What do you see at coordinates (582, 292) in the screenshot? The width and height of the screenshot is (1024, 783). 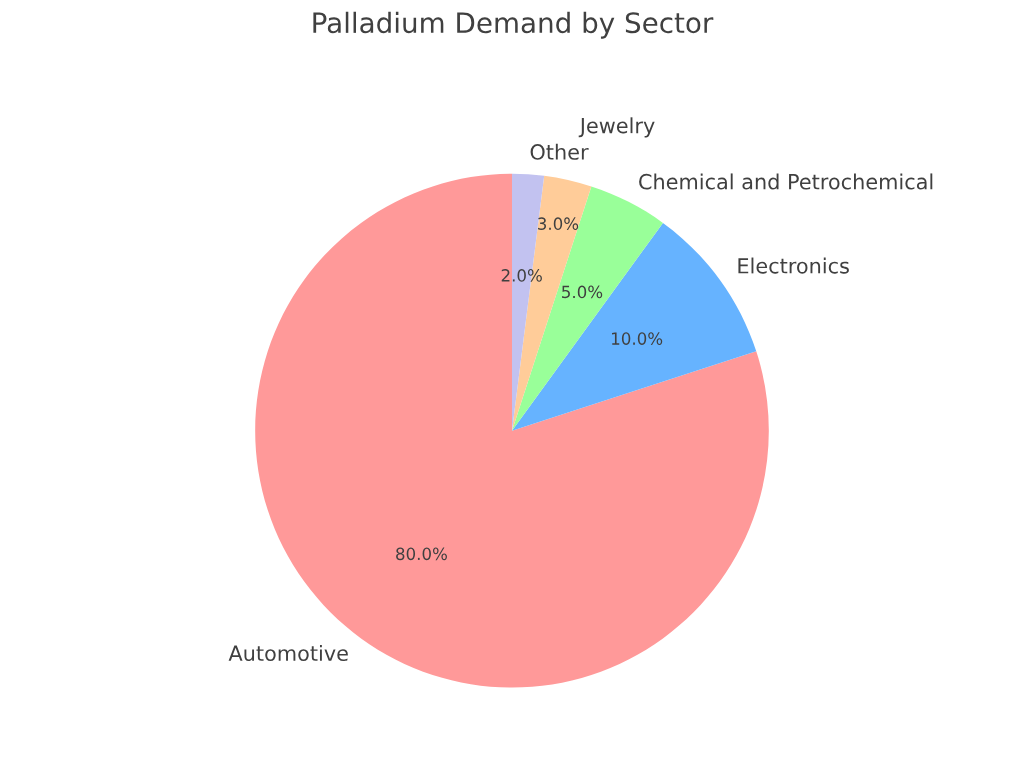 I see `data-label: 5.0%` at bounding box center [582, 292].